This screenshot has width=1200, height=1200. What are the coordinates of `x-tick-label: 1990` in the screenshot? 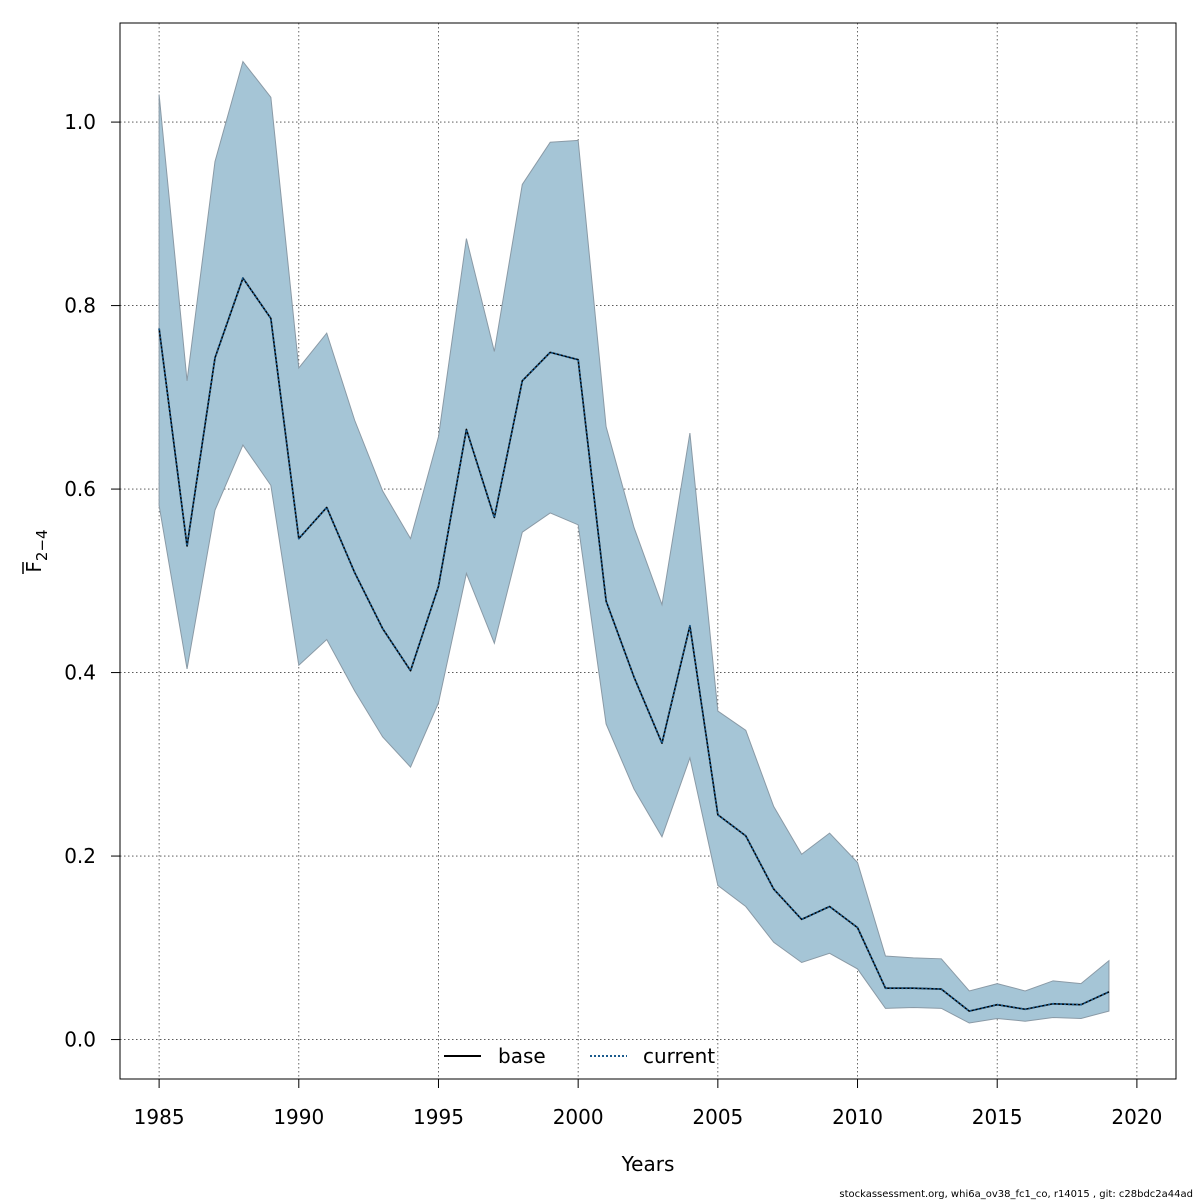 It's located at (298, 1117).